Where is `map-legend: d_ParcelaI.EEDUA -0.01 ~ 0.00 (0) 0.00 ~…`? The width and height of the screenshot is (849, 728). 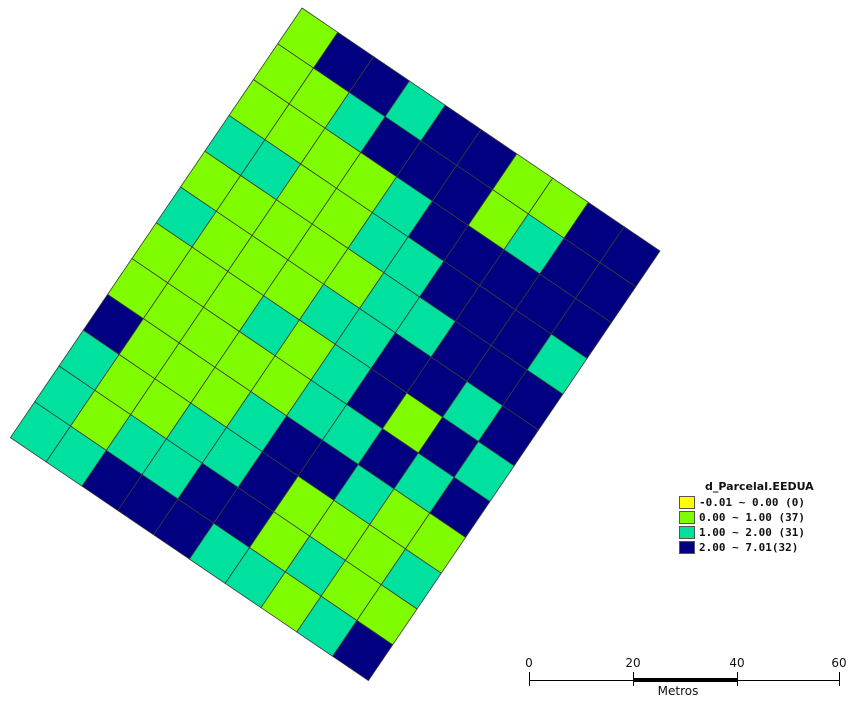
map-legend: d_ParcelaI.EEDUA -0.01 ~ 0.00 (0) 0.00 ~… is located at coordinates (748, 518).